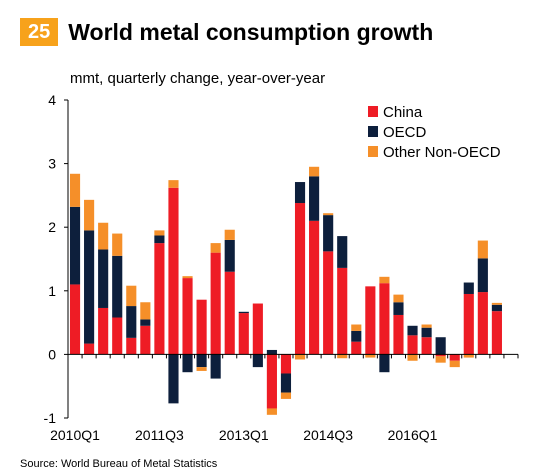 Image resolution: width=542 pixels, height=470 pixels. I want to click on y-tick-label: -1, so click(50, 418).